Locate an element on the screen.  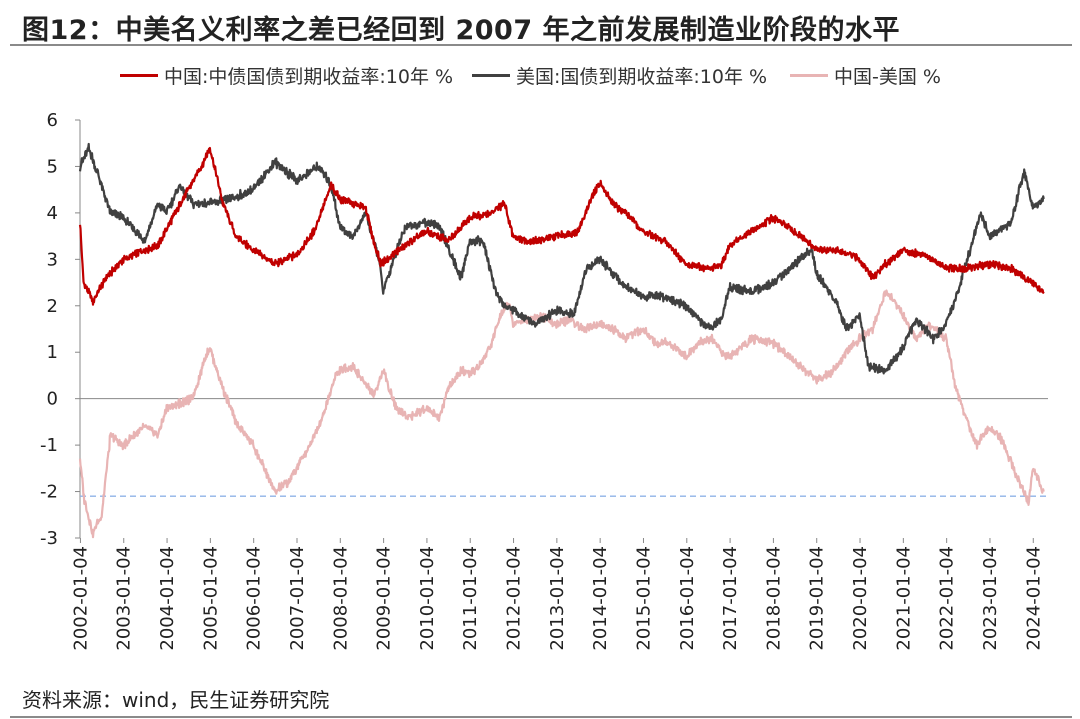
x-tick-label: 2014-01-04 is located at coordinates (600, 598).